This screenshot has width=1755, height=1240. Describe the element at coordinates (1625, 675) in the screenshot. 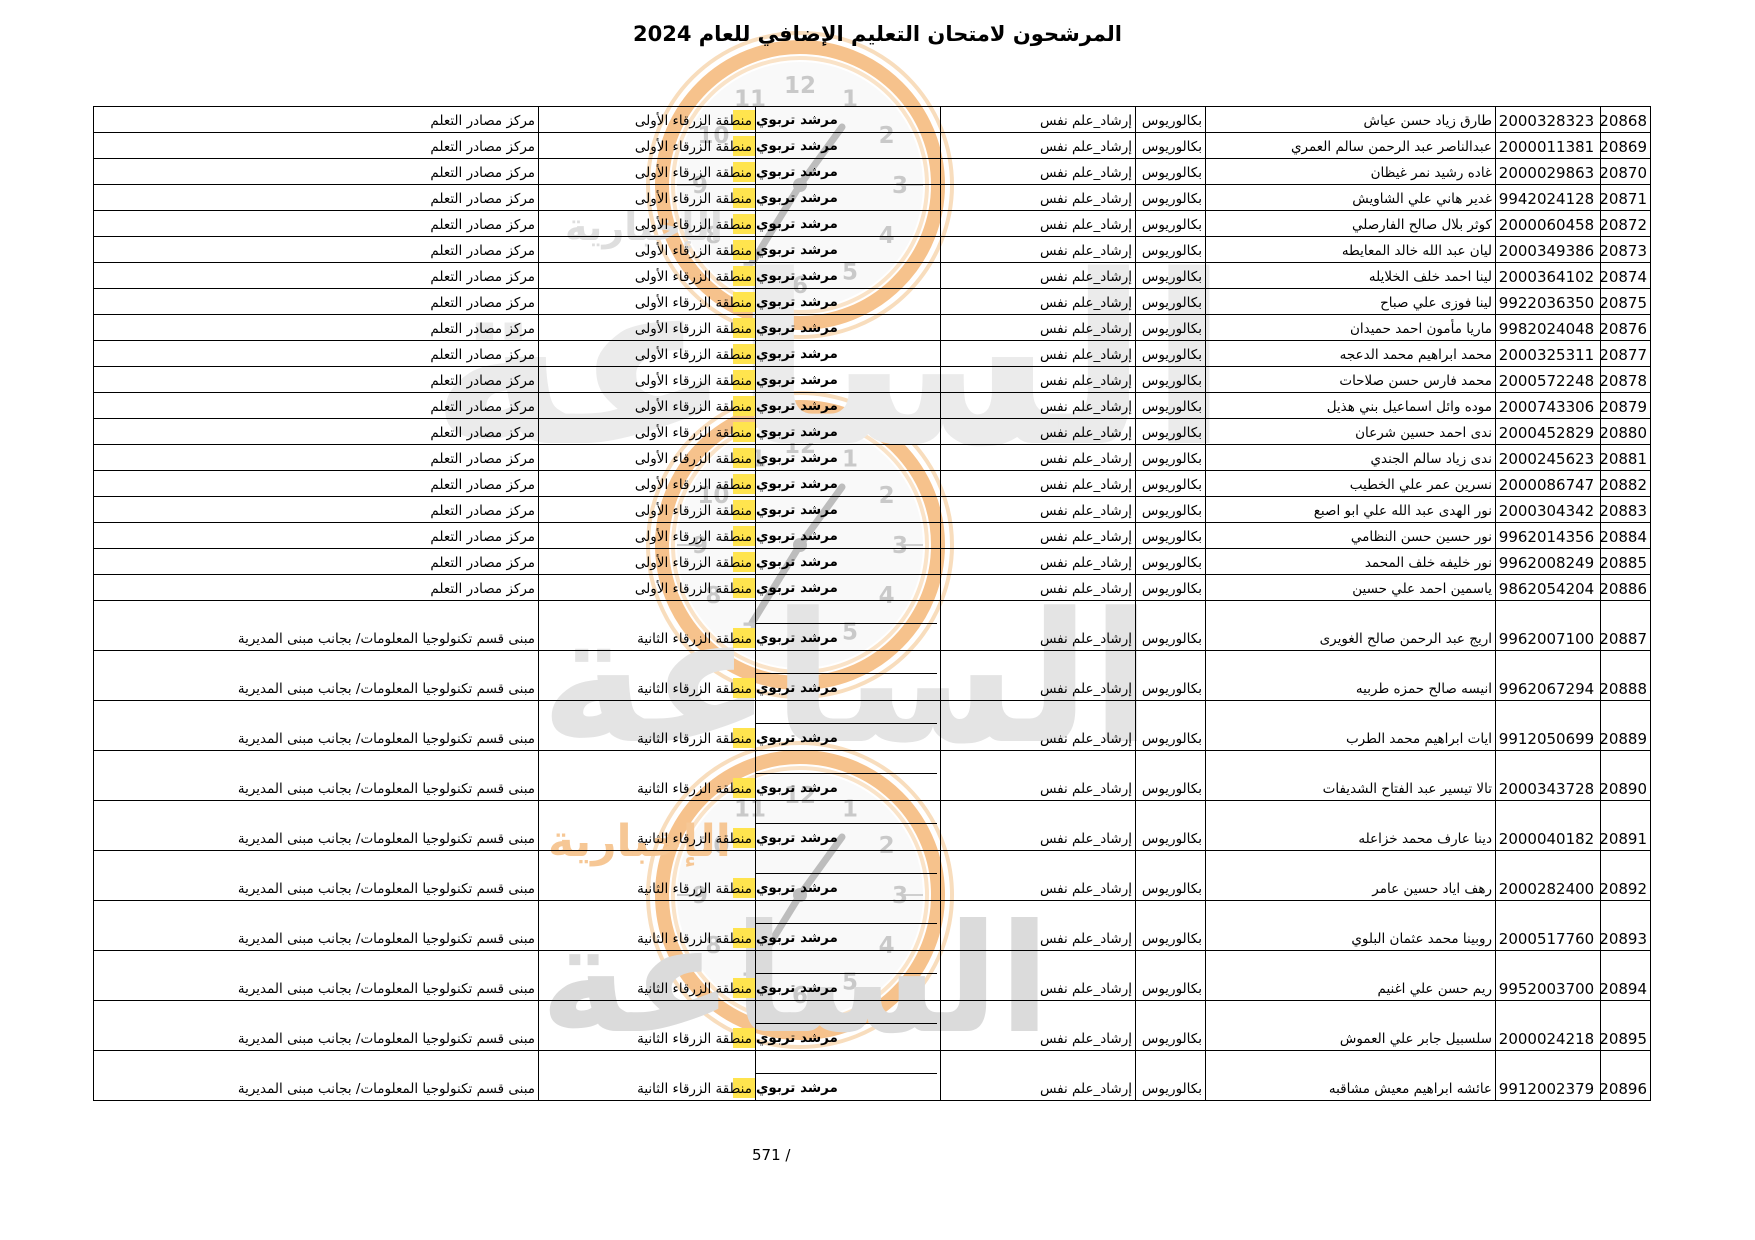

I see `cell-serial: 20888` at that location.